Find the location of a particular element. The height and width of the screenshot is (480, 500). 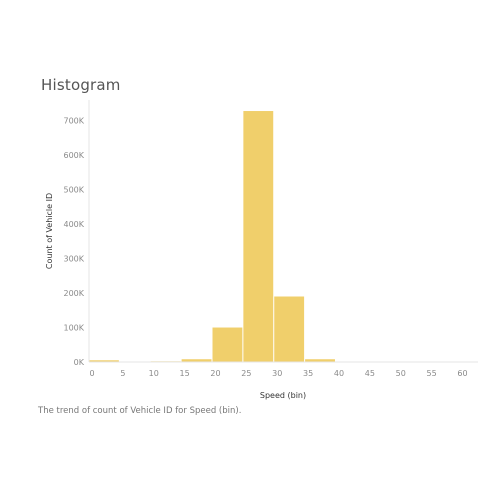

y-tick-labels: 0K 100K 200K 300K 400K 500K 600K 700K is located at coordinates (73, 242).